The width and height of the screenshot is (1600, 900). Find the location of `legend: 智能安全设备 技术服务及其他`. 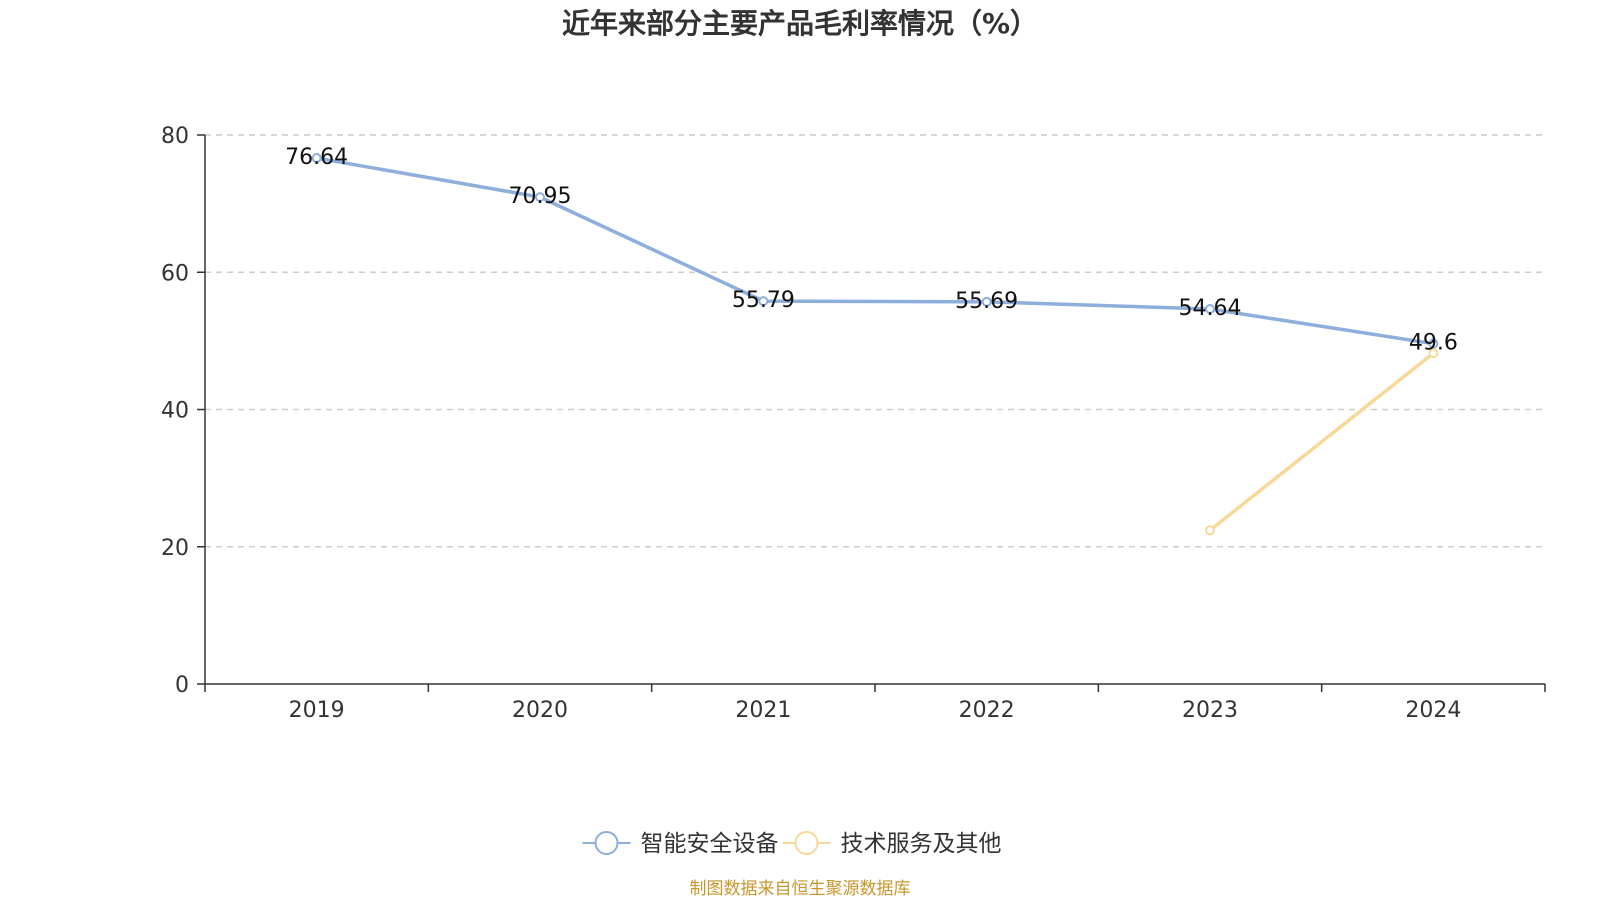

legend: 智能安全设备 技术服务及其他 is located at coordinates (792, 844).